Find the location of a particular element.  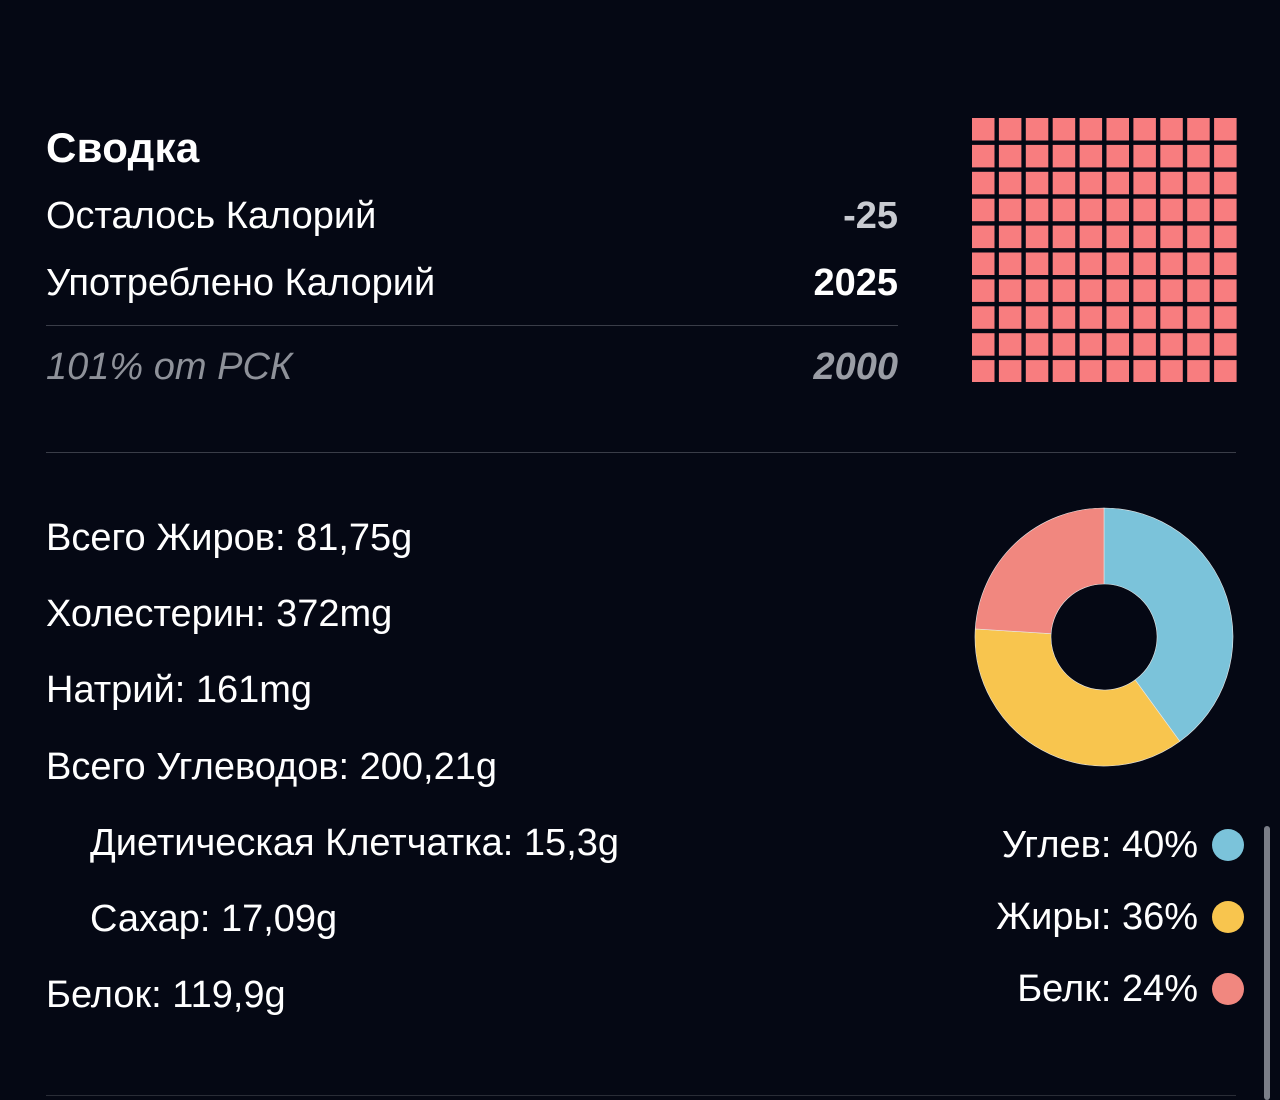

legend-item-fat: Жиры: 36% is located at coordinates (1120, 917).